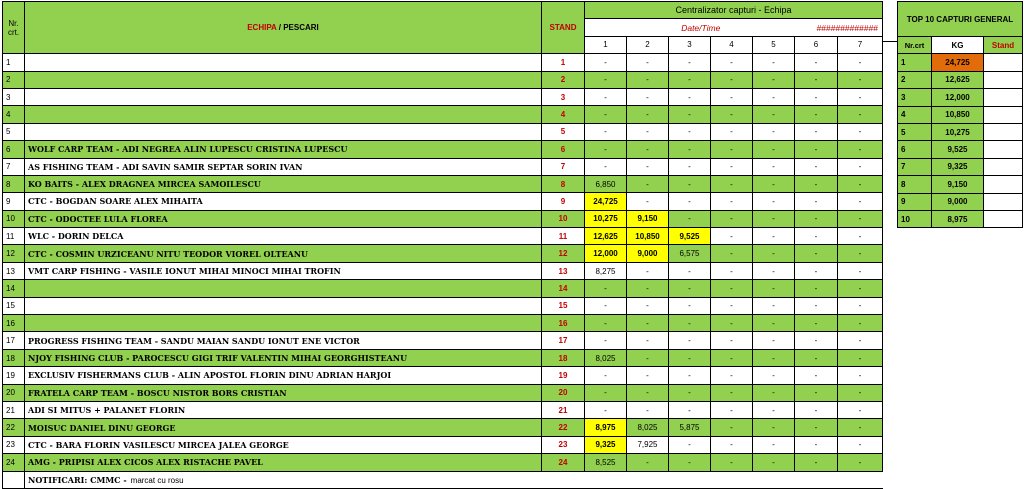 This screenshot has height=489, width=1024. Describe the element at coordinates (283, 410) in the screenshot. I see `team-name: ADI SI MITUS + PALANET FLORIN` at that location.